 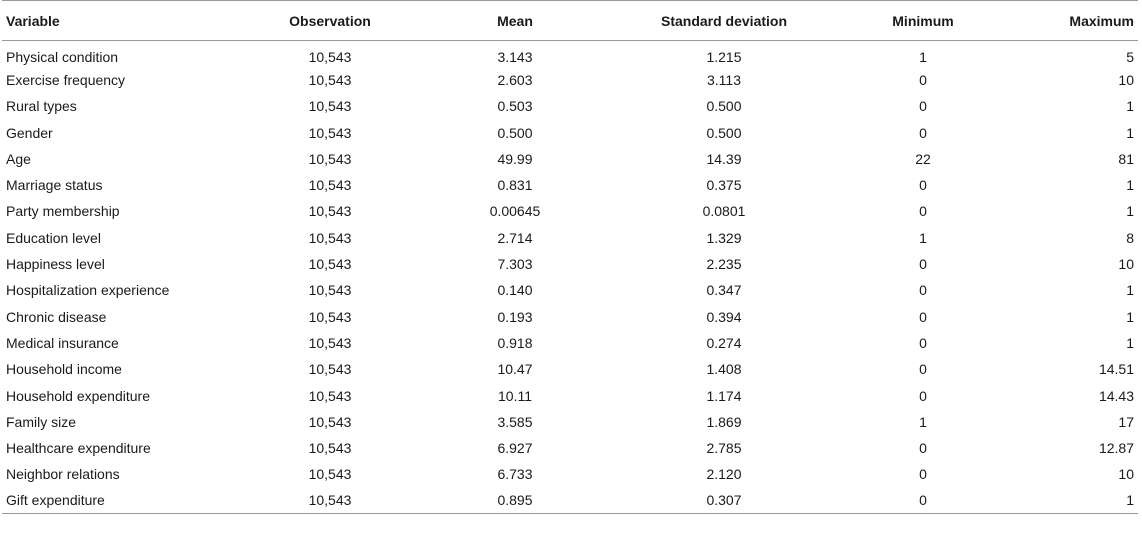 I want to click on cell-mean: 0.918, so click(x=515, y=342).